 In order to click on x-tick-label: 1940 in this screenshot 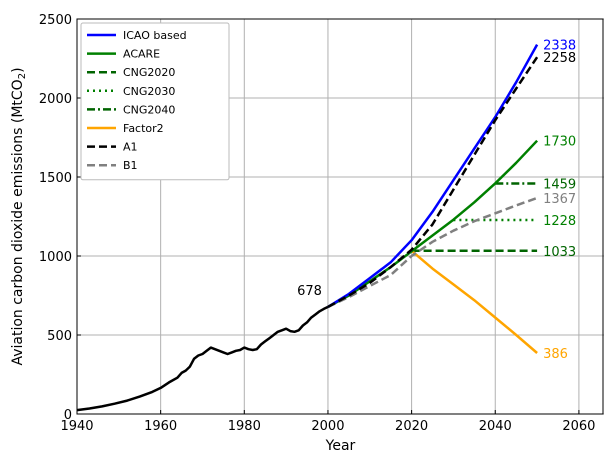, I will do `click(76, 426)`.